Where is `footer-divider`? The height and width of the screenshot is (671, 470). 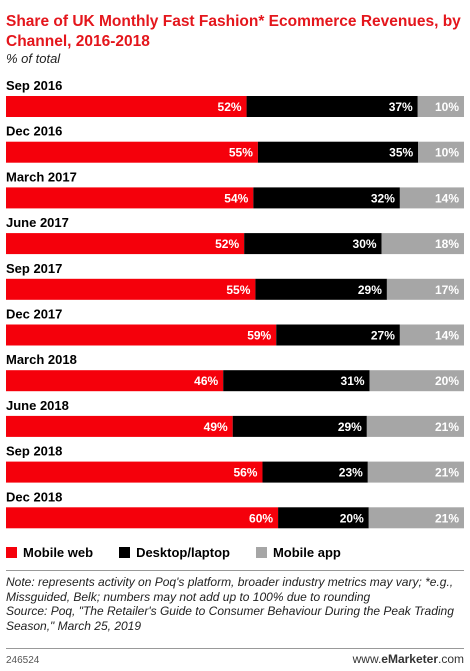 footer-divider is located at coordinates (235, 648).